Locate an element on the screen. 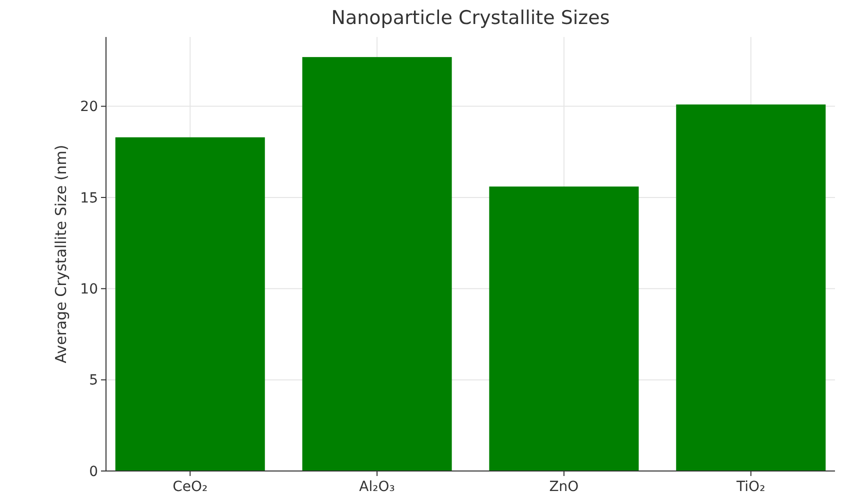  y-tick-label: 5 is located at coordinates (93, 380).